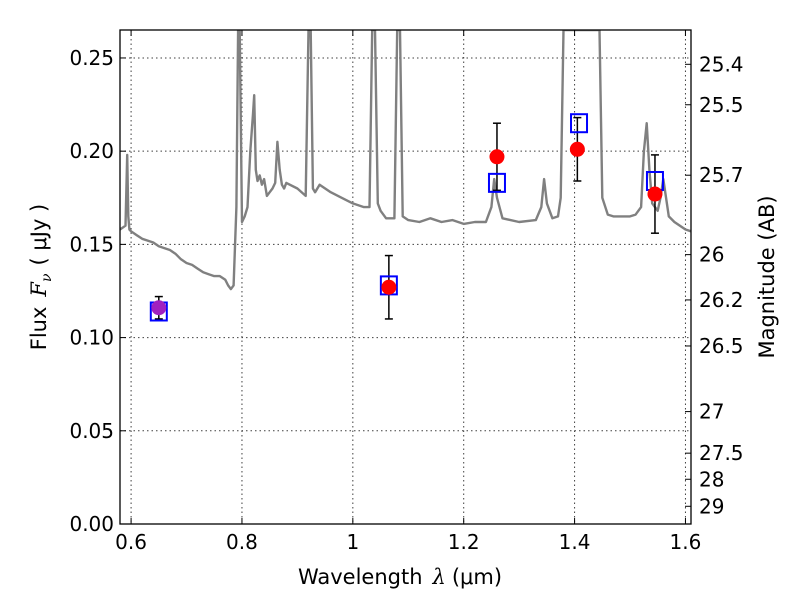  I want to click on x-tick-label: 1, so click(352, 542).